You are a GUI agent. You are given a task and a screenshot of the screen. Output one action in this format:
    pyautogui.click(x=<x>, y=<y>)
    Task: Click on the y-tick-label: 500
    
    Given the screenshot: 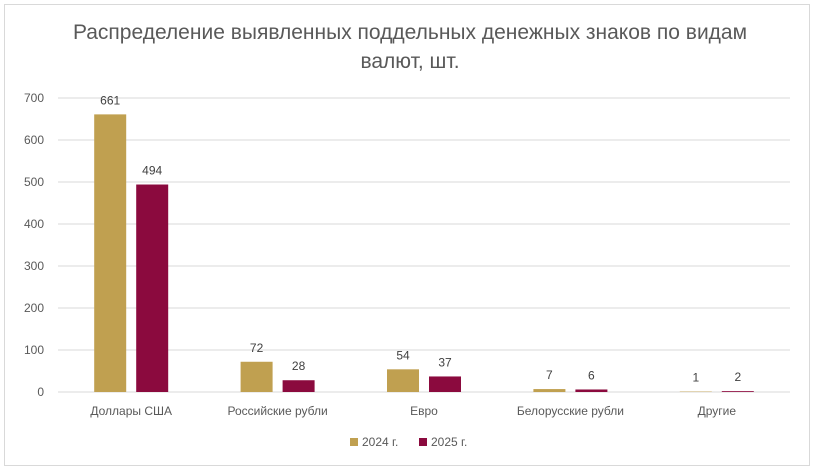 What is the action you would take?
    pyautogui.click(x=34, y=182)
    